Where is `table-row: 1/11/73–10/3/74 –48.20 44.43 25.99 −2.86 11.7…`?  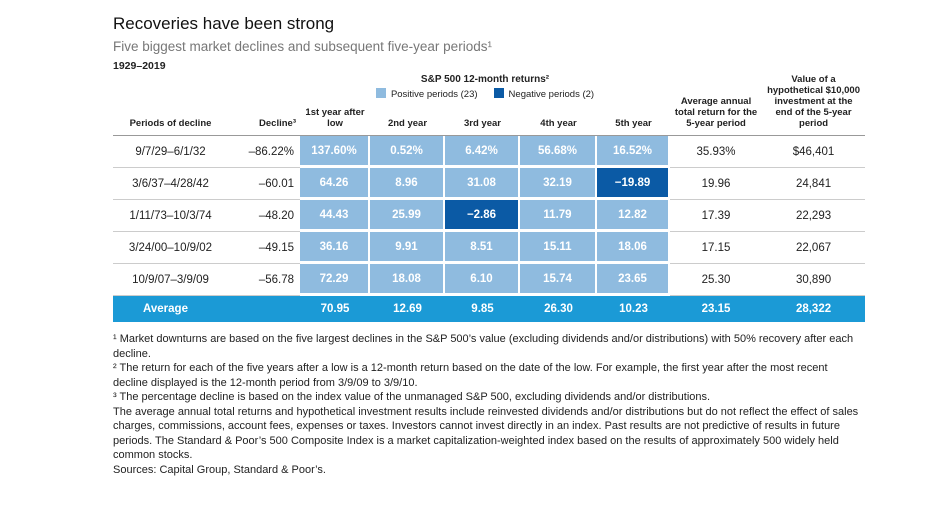 table-row: 1/11/73–10/3/74 –48.20 44.43 25.99 −2.86 11.7… is located at coordinates (489, 216).